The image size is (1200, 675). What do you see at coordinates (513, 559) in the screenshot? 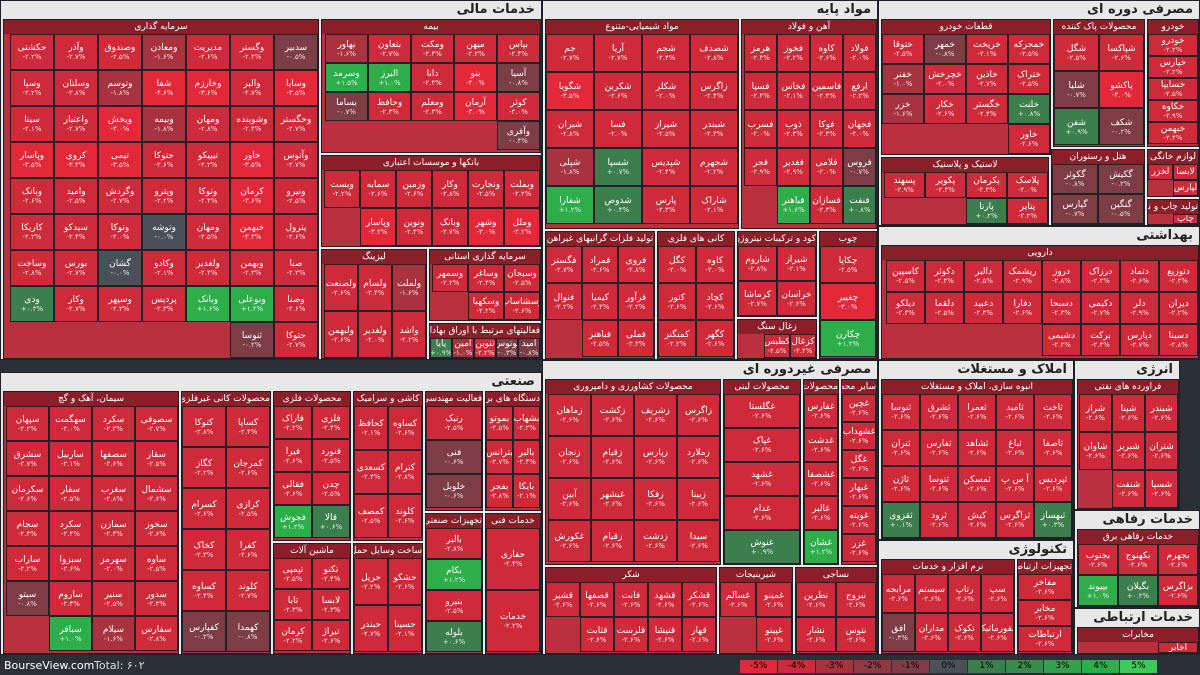
I see `ticker-cell: حفاری -۲.۴%` at bounding box center [513, 559].